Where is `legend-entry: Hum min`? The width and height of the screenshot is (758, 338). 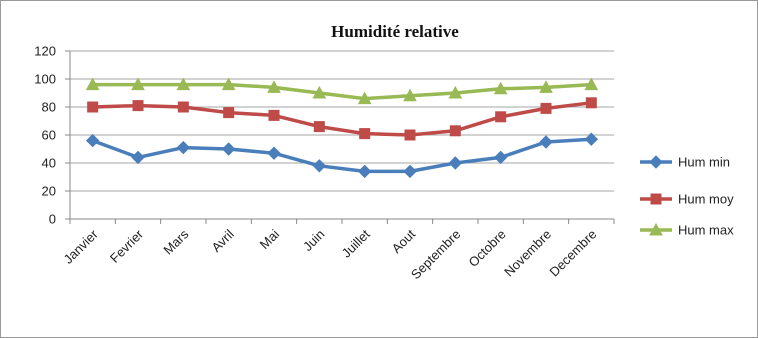 legend-entry: Hum min is located at coordinates (685, 162).